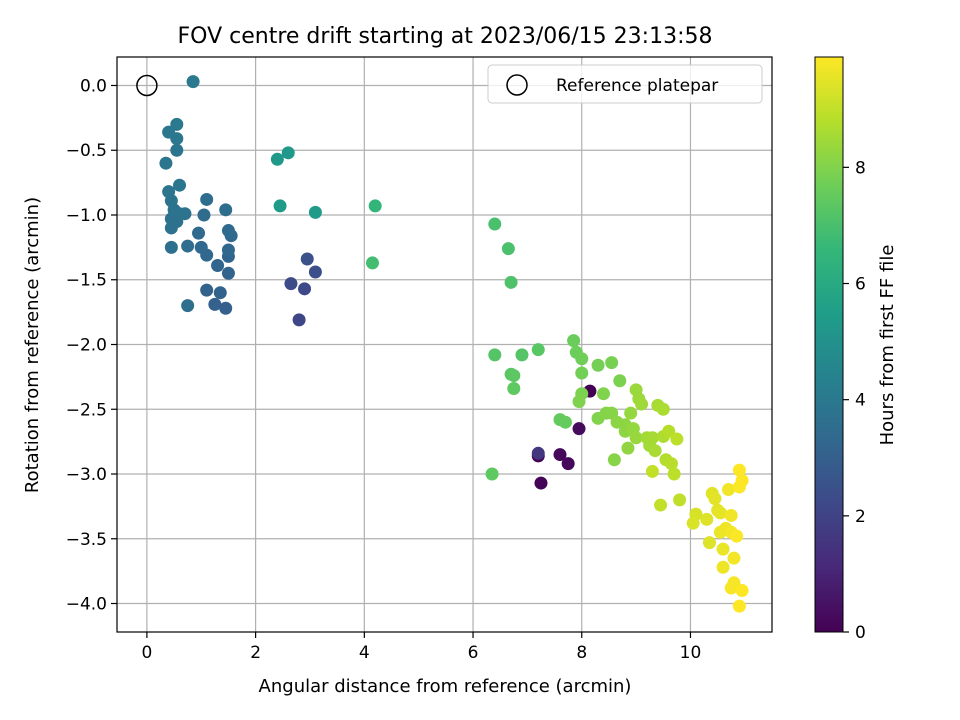 The image size is (960, 720). I want to click on y-tick-label: −1.0, so click(86, 216).